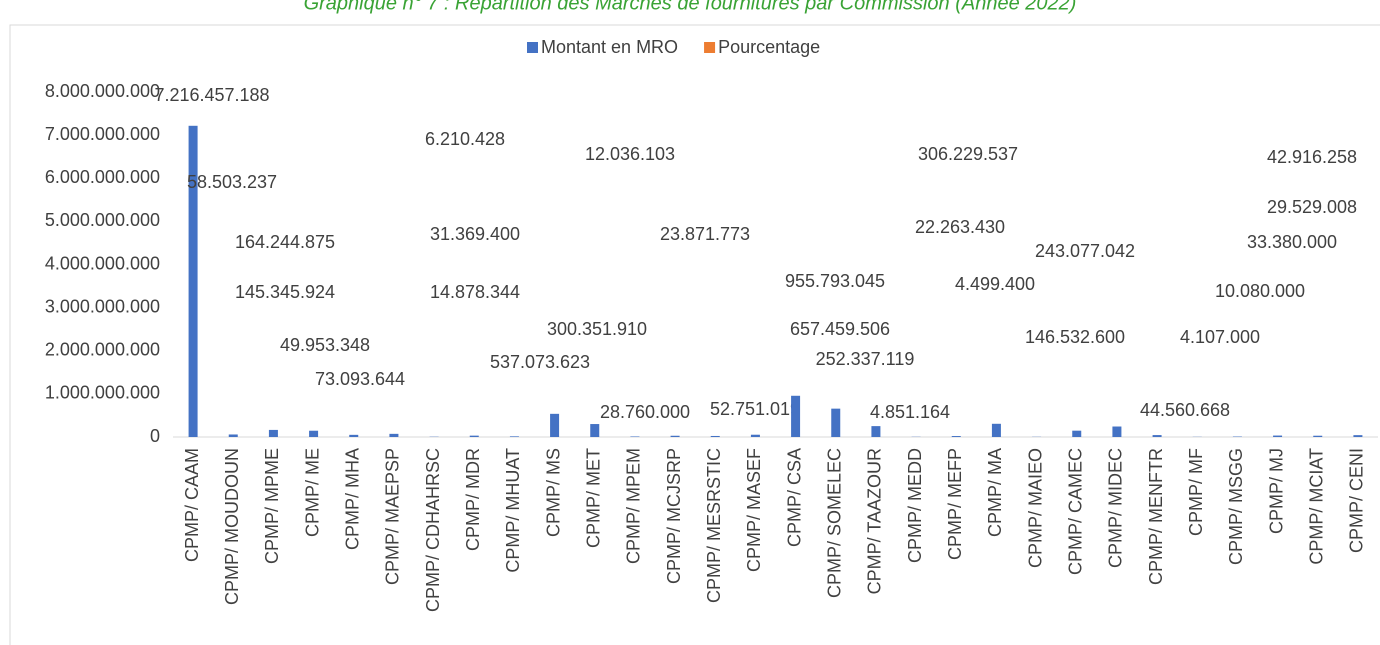 This screenshot has height=645, width=1380. Describe the element at coordinates (995, 284) in the screenshot. I see `data-label: 4.499.400` at that location.